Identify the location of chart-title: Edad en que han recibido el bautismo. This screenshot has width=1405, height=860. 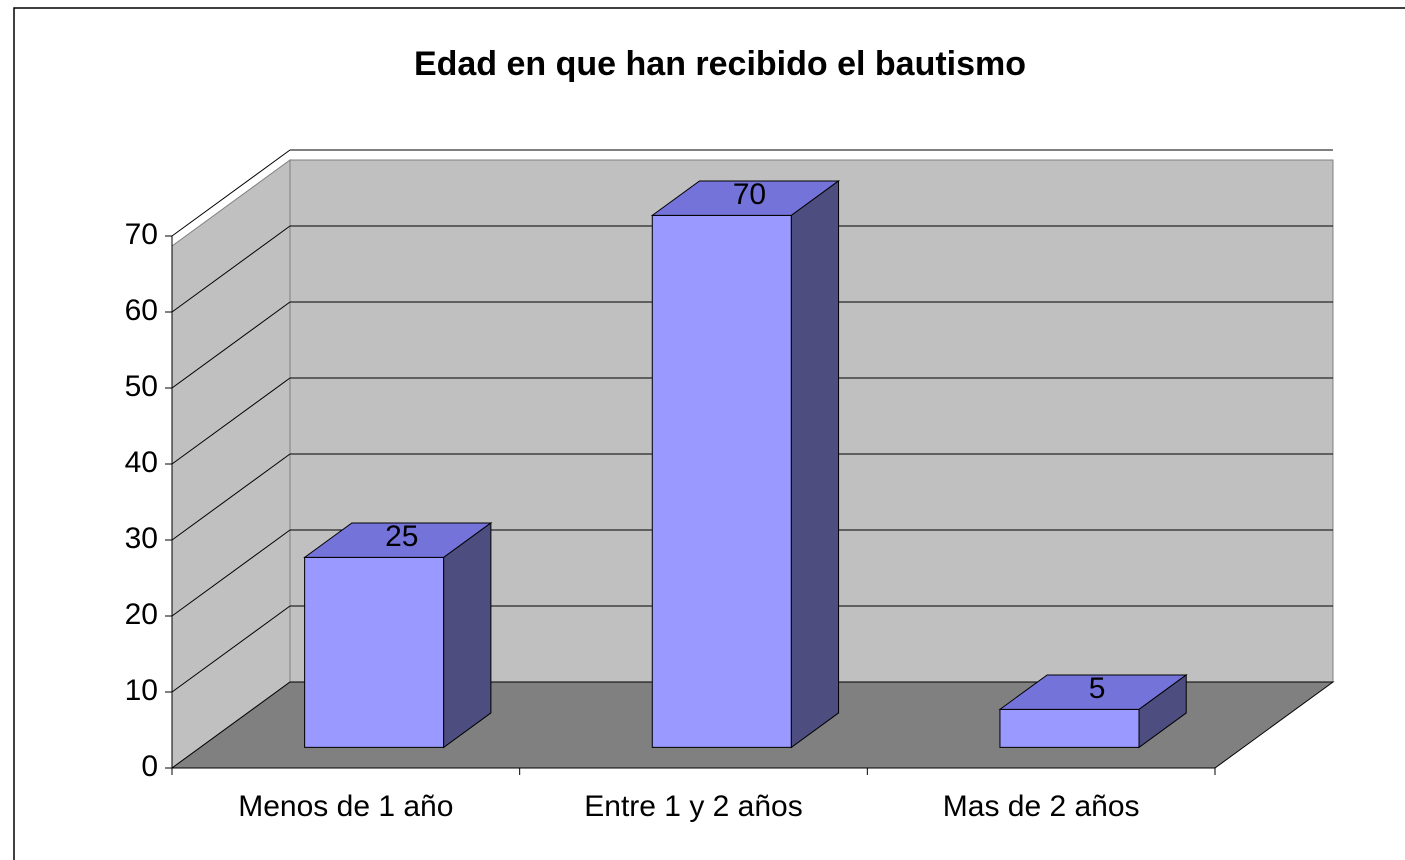
(720, 64).